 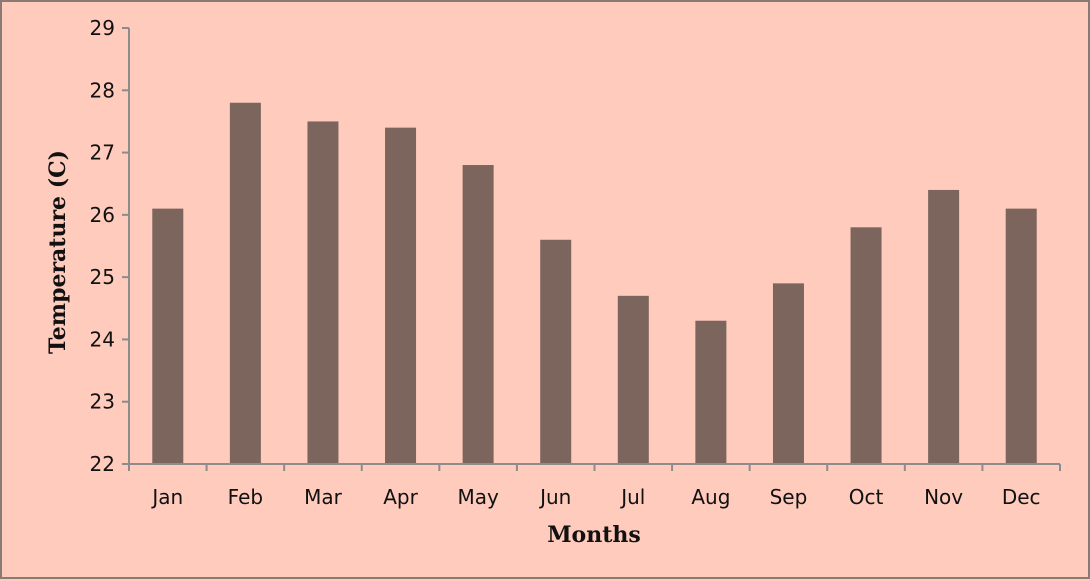 What do you see at coordinates (323, 292) in the screenshot?
I see `bar-mar` at bounding box center [323, 292].